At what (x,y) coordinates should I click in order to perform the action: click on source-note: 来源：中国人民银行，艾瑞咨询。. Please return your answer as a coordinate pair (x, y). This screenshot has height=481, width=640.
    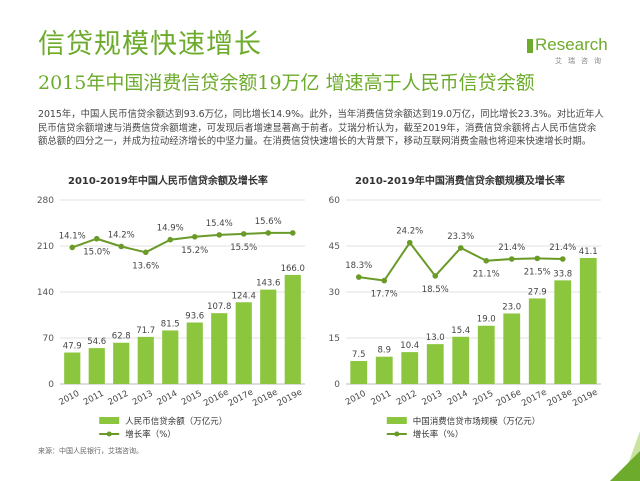
    Looking at the image, I should click on (90, 451).